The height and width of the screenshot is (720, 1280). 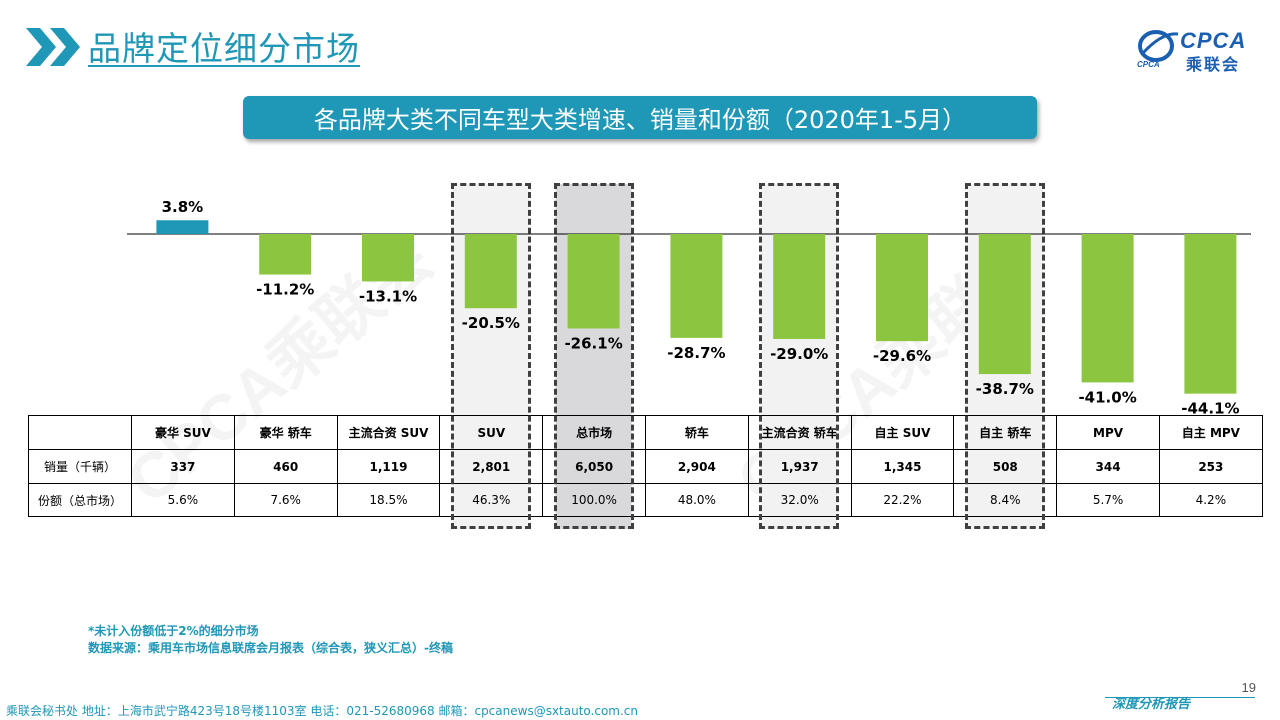 What do you see at coordinates (1180, 697) in the screenshot?
I see `footer-divider` at bounding box center [1180, 697].